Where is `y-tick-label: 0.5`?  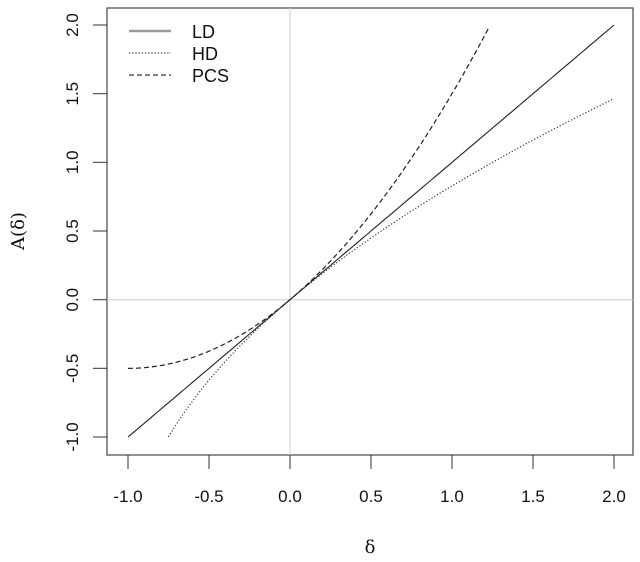 y-tick-label: 0.5 is located at coordinates (72, 231).